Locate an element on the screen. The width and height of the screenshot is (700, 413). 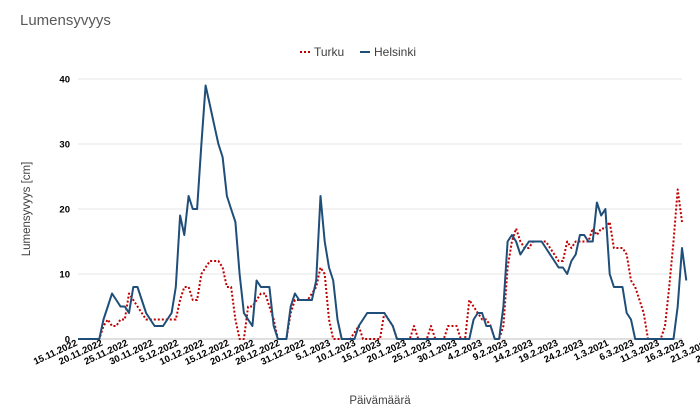
chart-title: Lumensyvyys is located at coordinates (65, 20).